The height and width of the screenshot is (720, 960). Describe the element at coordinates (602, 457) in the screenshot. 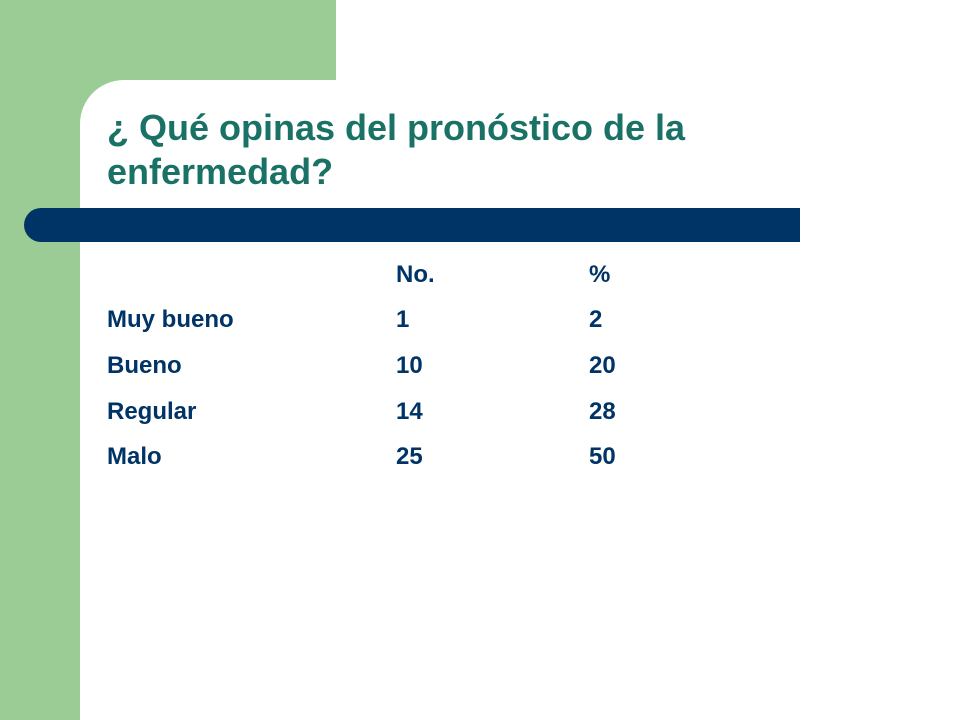

I see `row-percent: 50` at that location.